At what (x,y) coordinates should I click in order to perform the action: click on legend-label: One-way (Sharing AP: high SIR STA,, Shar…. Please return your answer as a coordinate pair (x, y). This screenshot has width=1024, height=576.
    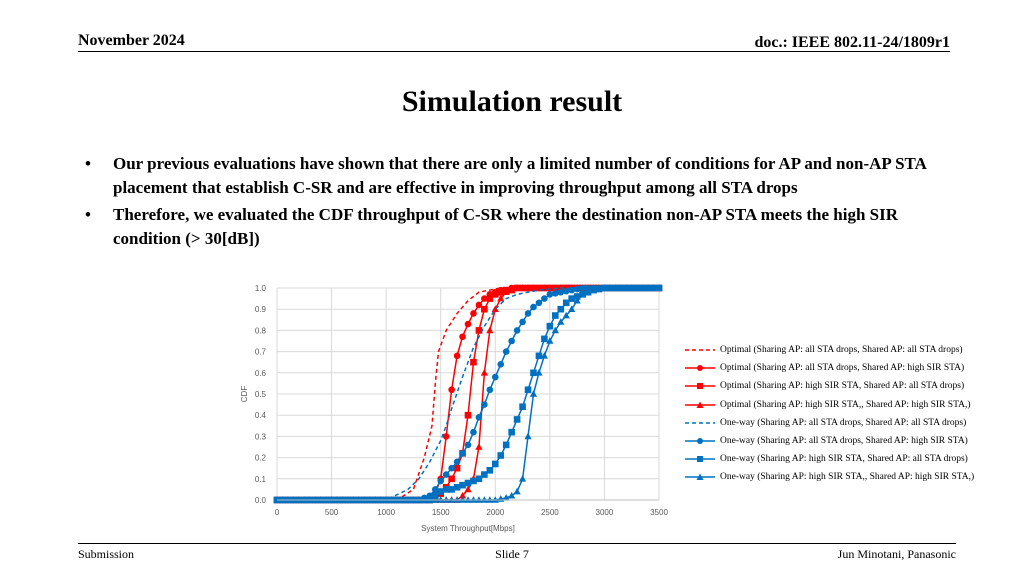
    Looking at the image, I should click on (847, 477).